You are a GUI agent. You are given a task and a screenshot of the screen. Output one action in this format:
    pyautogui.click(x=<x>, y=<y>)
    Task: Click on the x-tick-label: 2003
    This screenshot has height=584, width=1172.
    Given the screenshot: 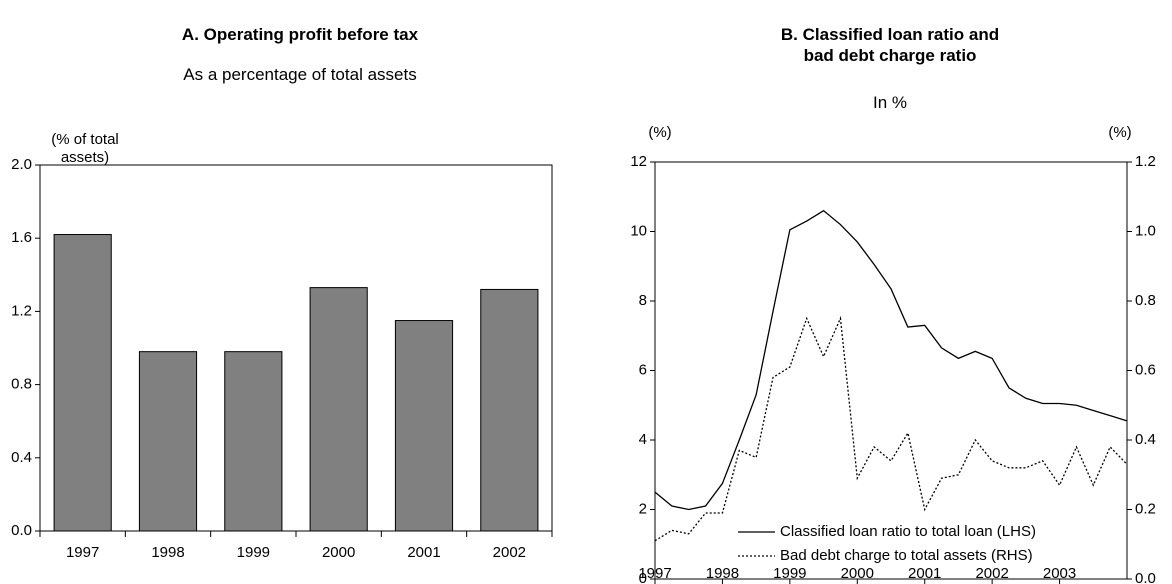 What is the action you would take?
    pyautogui.click(x=1059, y=573)
    